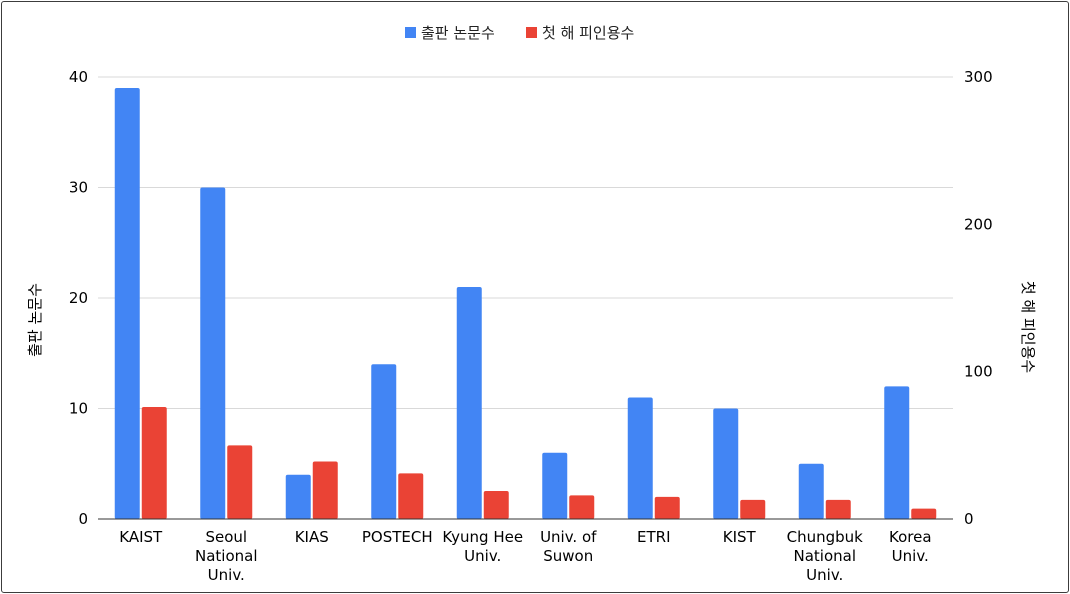 Image resolution: width=1070 pixels, height=594 pixels. I want to click on legend-swatch-papers, so click(410, 32).